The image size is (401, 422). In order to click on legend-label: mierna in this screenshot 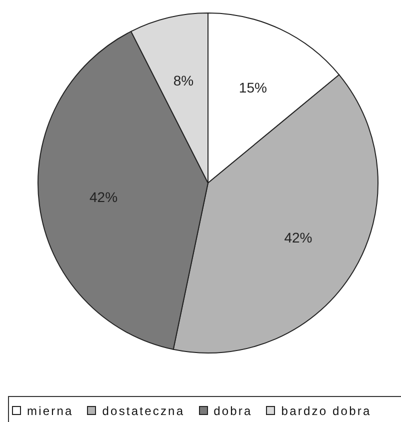, I will do `click(50, 411)`.